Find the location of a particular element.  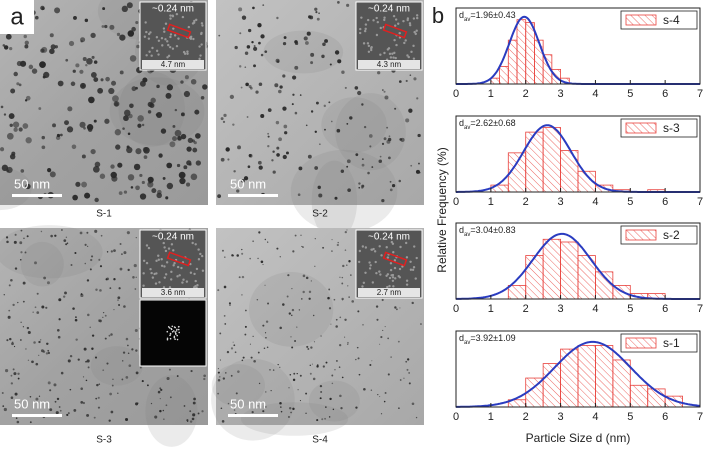

inset-size-bg is located at coordinates (389, 64).